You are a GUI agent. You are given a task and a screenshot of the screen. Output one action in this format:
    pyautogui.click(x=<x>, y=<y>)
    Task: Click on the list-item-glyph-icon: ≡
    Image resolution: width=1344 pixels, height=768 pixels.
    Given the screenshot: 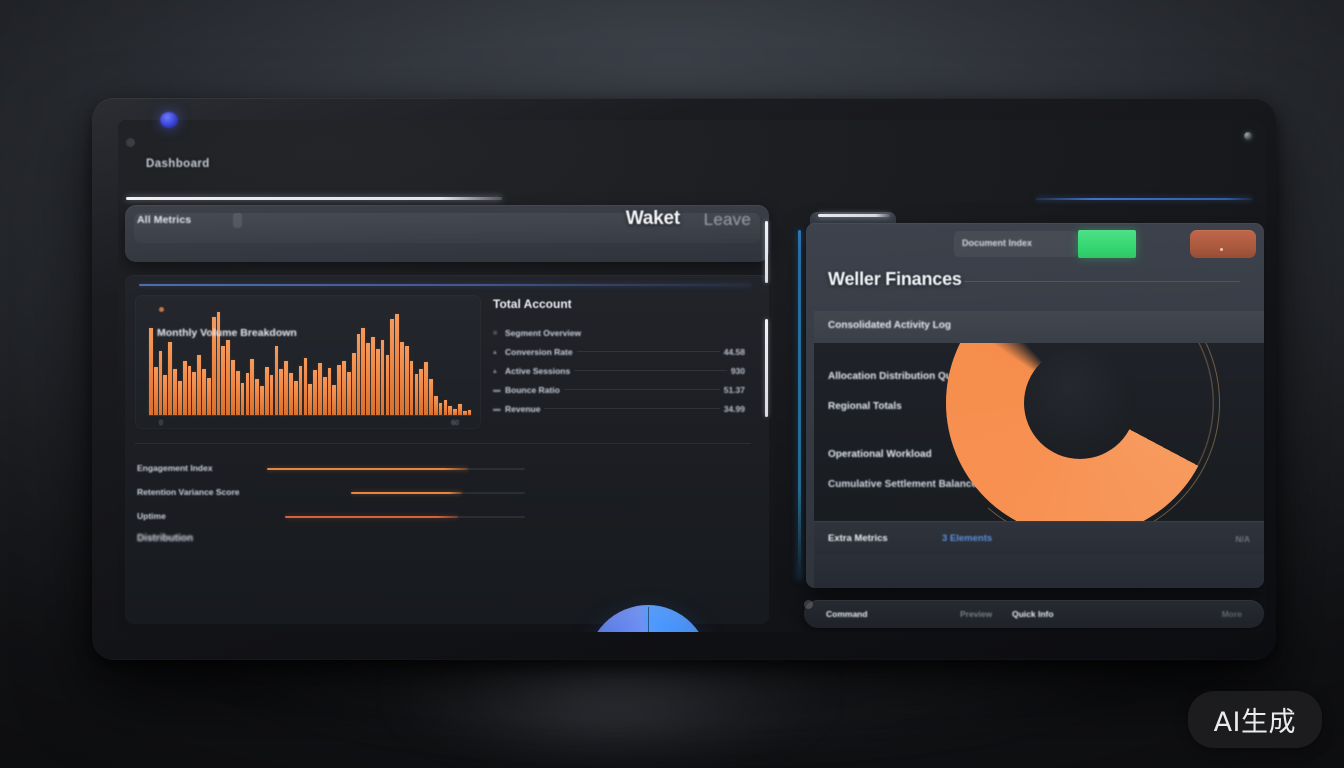 What is the action you would take?
    pyautogui.click(x=495, y=332)
    